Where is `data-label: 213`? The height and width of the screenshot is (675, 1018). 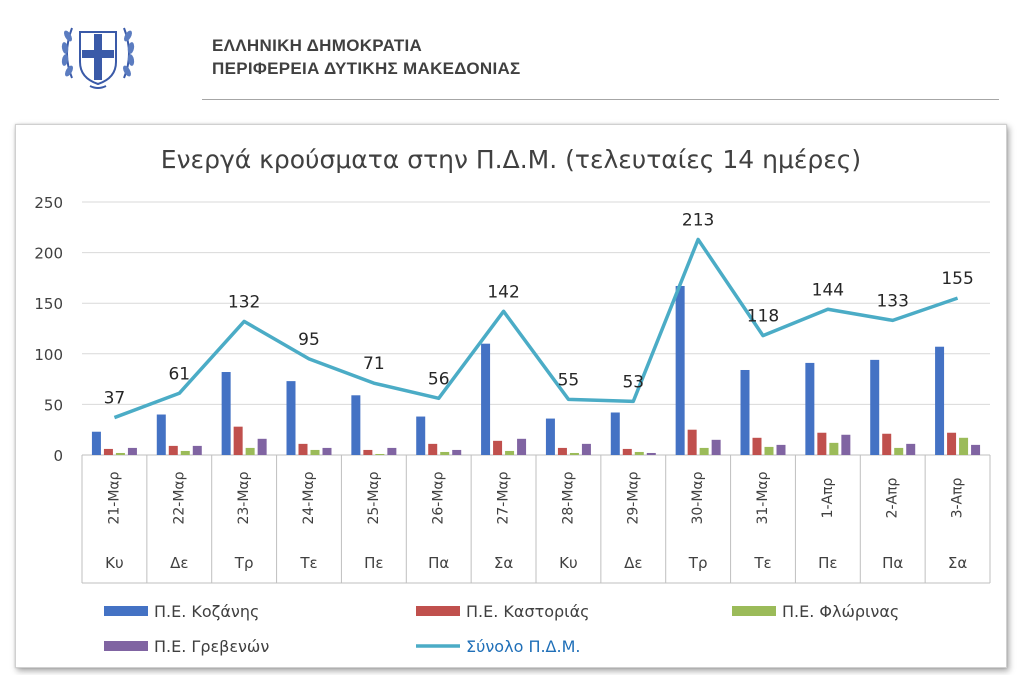 data-label: 213 is located at coordinates (698, 220).